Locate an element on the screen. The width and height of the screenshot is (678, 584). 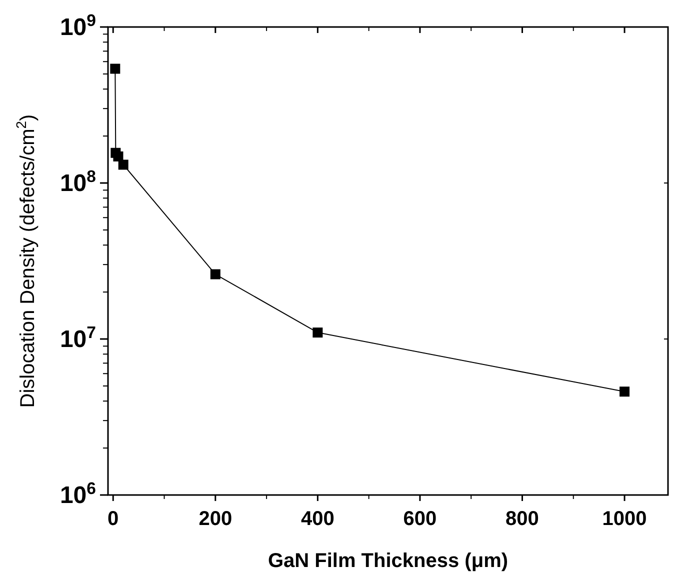
x-tick-label: 400 is located at coordinates (317, 519).